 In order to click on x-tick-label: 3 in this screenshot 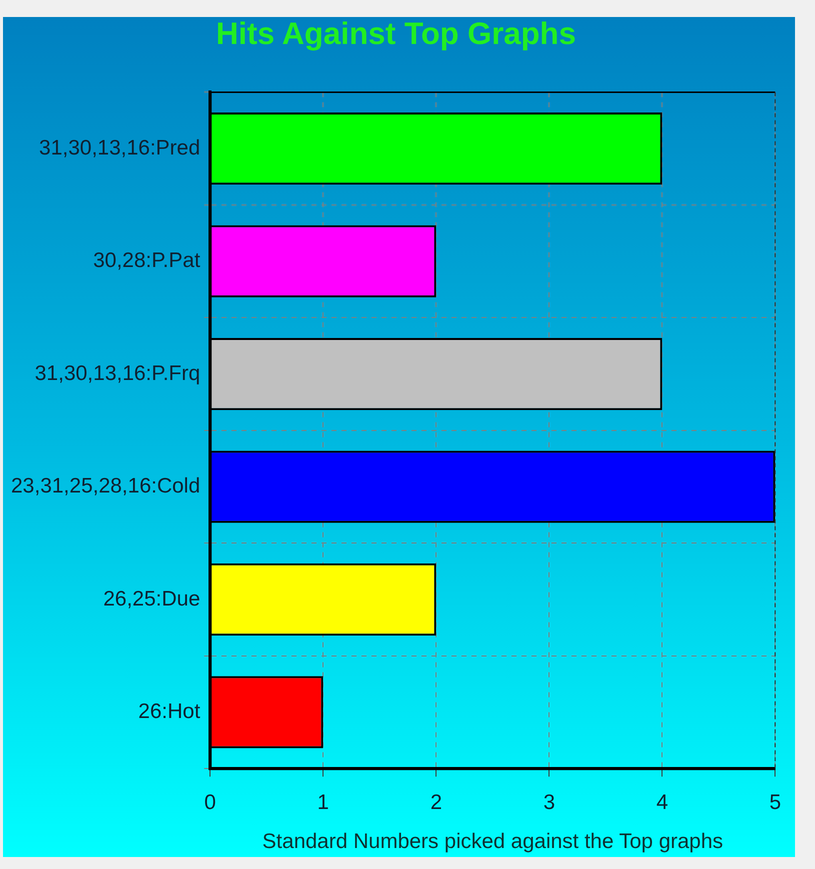, I will do `click(549, 802)`.